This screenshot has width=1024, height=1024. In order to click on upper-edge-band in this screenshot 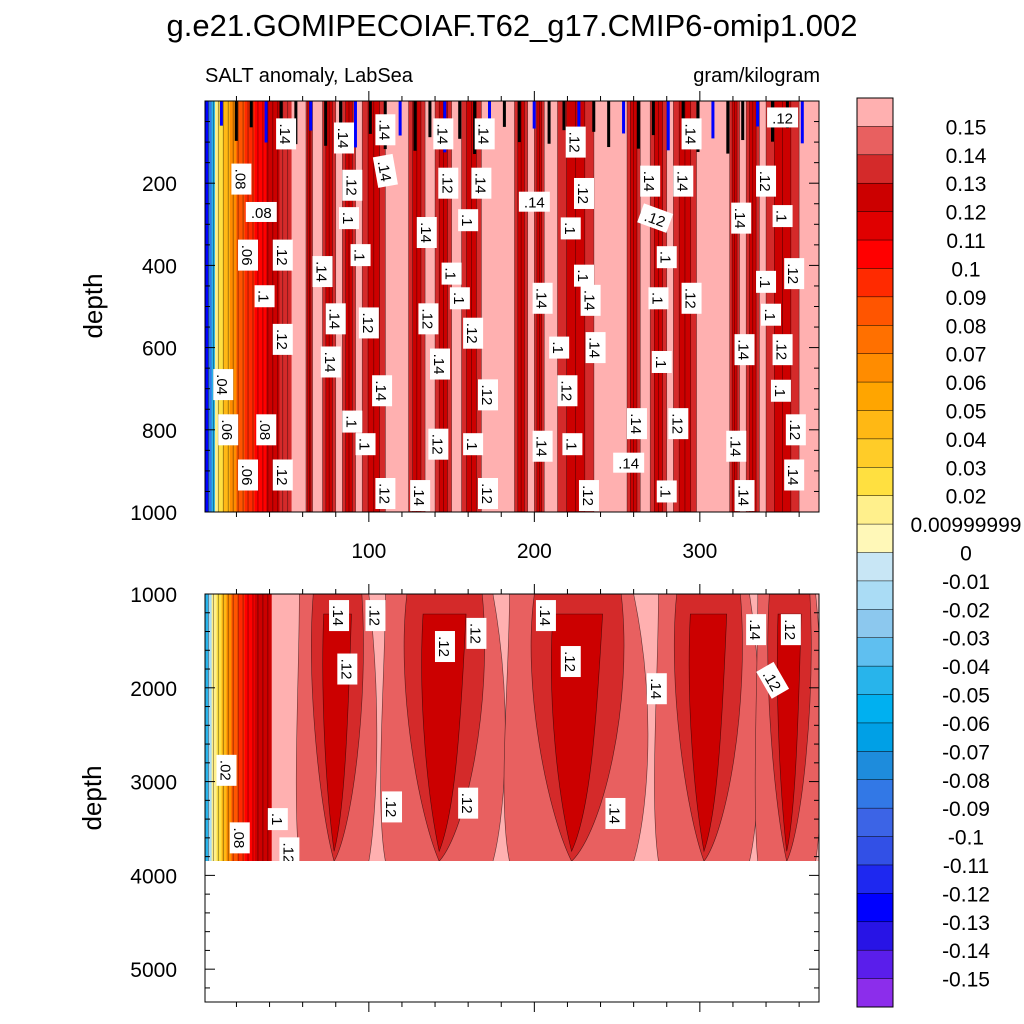, I will do `click(285, 306)`.